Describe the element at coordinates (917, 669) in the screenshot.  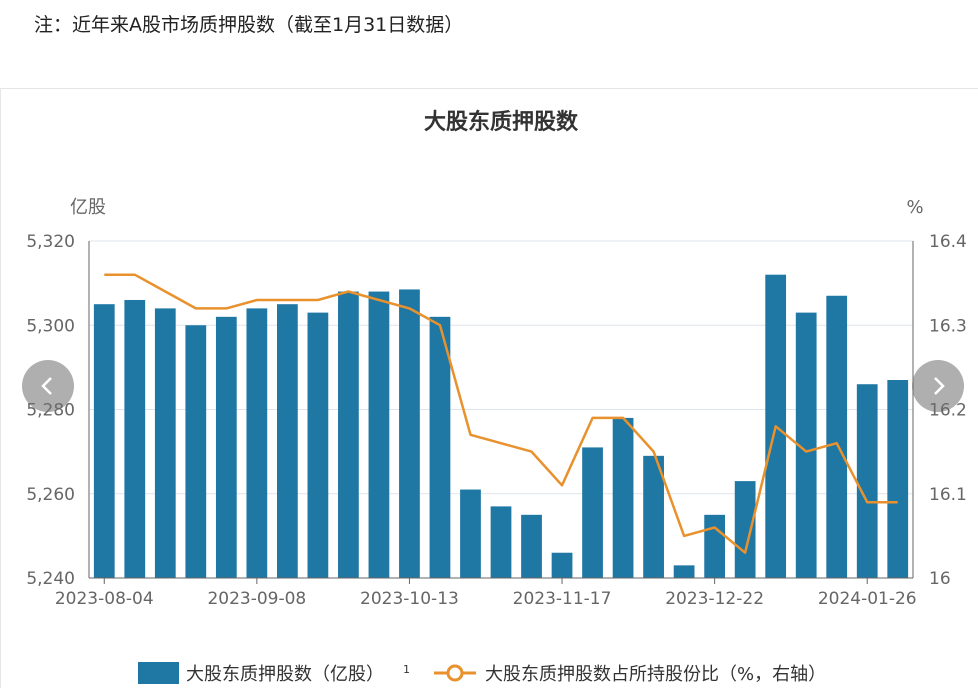
I see `watermark-overlay` at that location.